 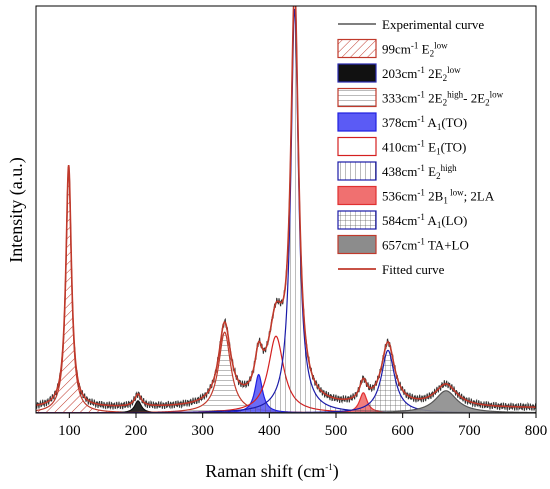 What do you see at coordinates (302, 426) in the screenshot?
I see `x-axis-ticks: 100 200 300 400 500 600 700 800` at bounding box center [302, 426].